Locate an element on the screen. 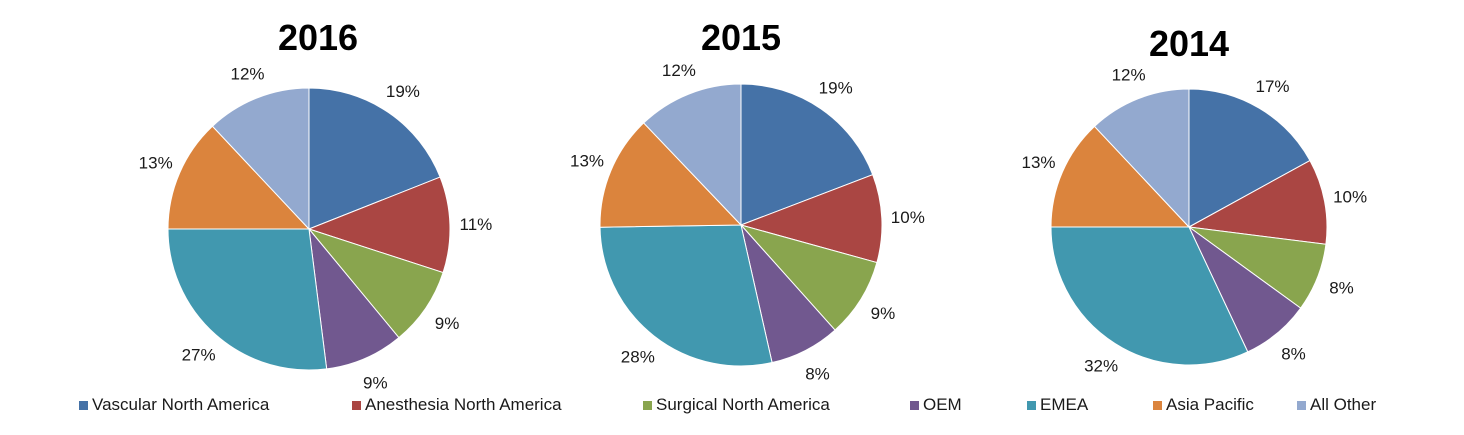 This screenshot has width=1464, height=435. chart-title-2016: 2016 is located at coordinates (318, 37).